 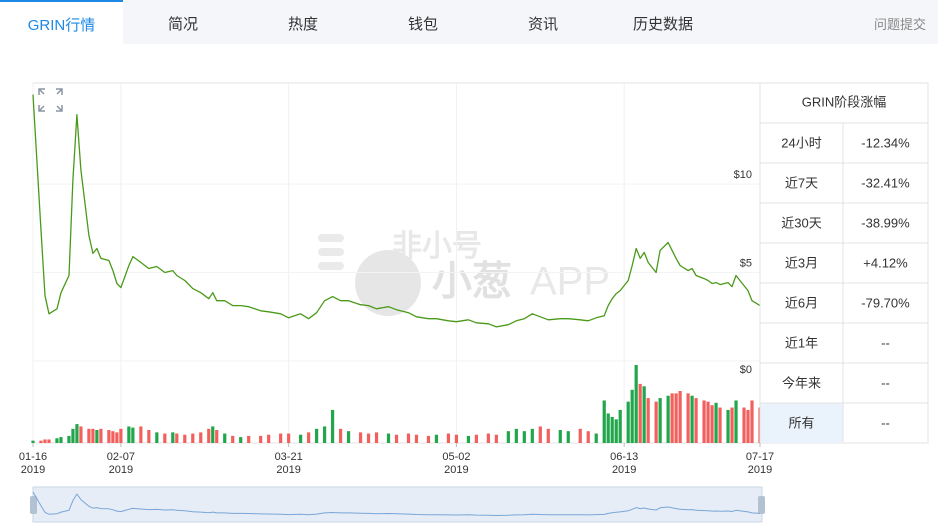 I want to click on tab: 资讯, so click(x=542, y=24).